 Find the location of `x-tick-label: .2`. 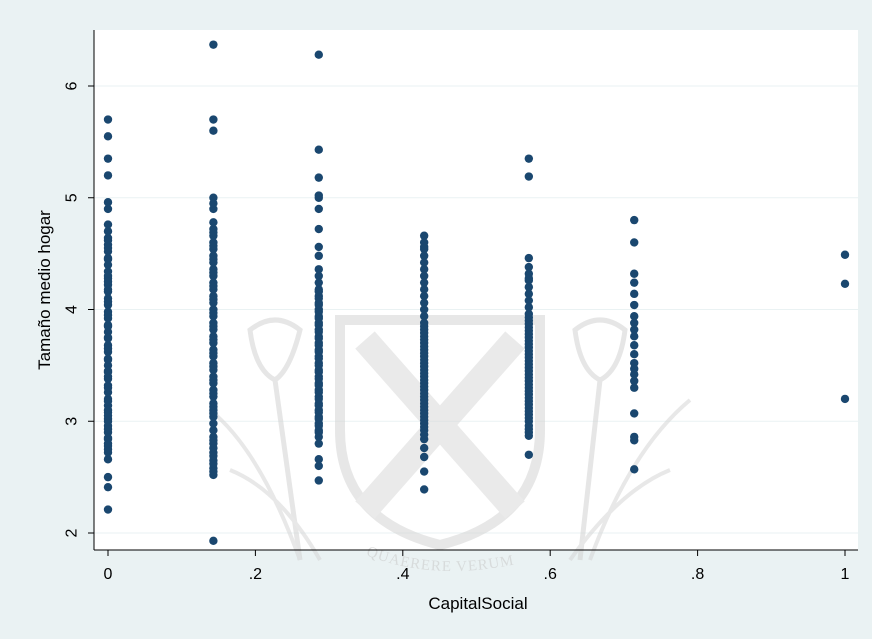

x-tick-label: .2 is located at coordinates (255, 574).